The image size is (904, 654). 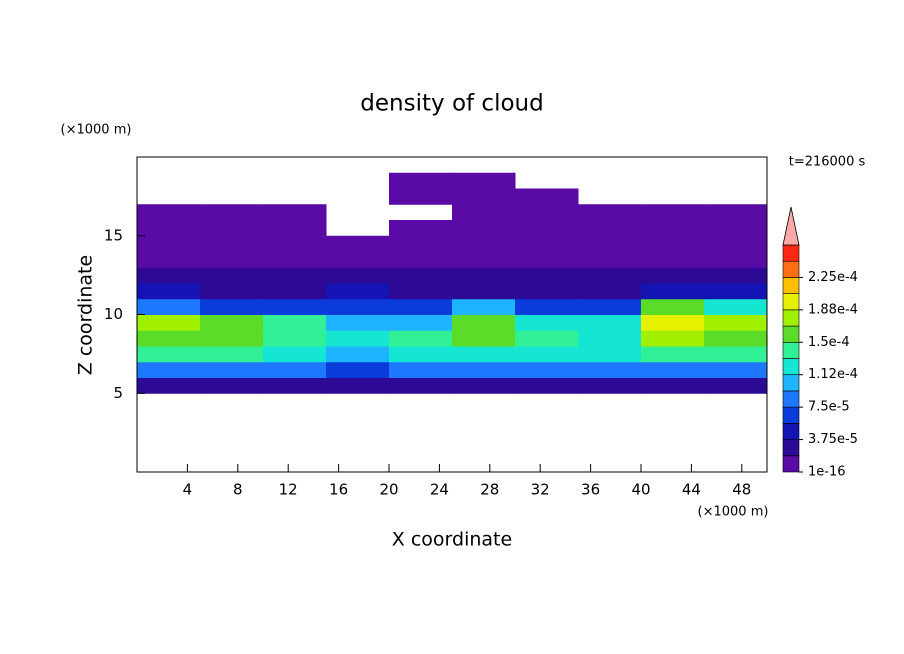 What do you see at coordinates (833, 309) in the screenshot?
I see `colorbar-tick-label: 1.88e-4` at bounding box center [833, 309].